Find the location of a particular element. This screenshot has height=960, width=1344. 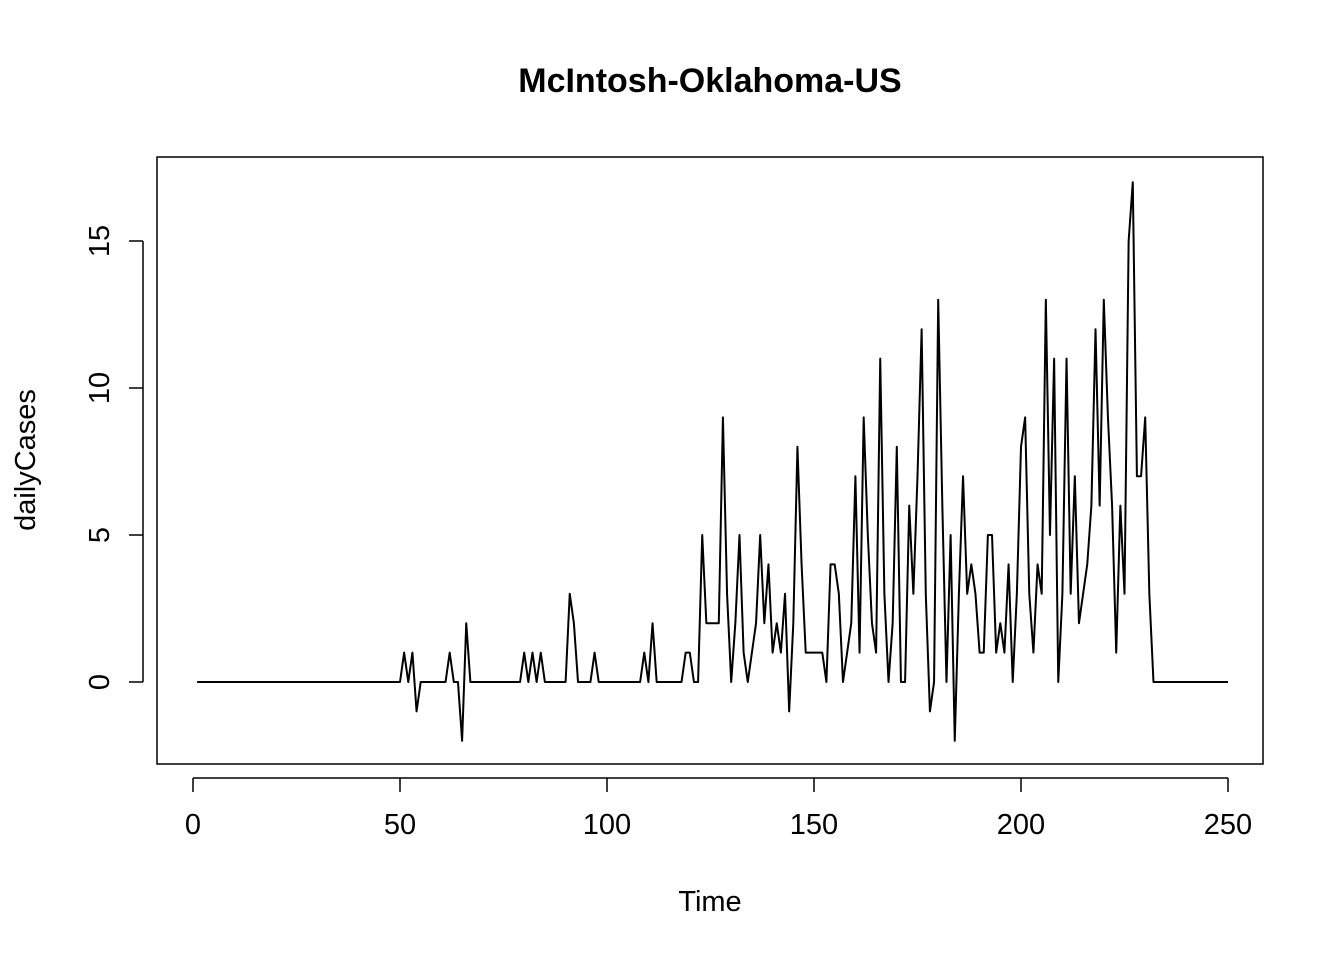

x-tick-label: 100 is located at coordinates (607, 825).